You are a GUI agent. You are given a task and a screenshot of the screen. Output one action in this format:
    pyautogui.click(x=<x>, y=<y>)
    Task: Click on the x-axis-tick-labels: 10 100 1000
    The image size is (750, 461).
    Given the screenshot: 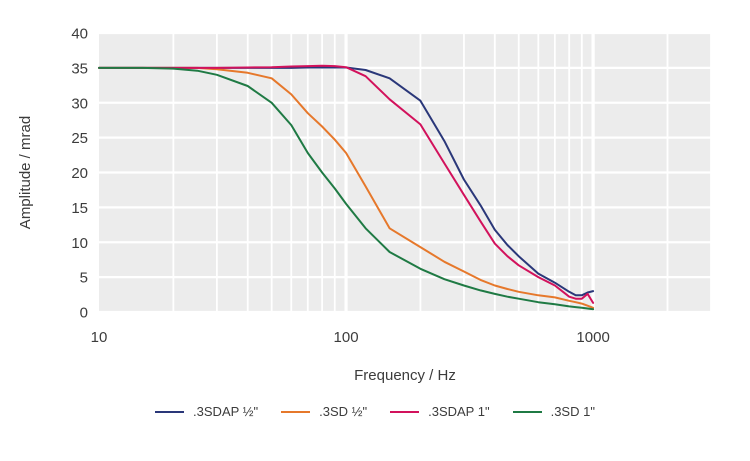 What is the action you would take?
    pyautogui.click(x=350, y=337)
    